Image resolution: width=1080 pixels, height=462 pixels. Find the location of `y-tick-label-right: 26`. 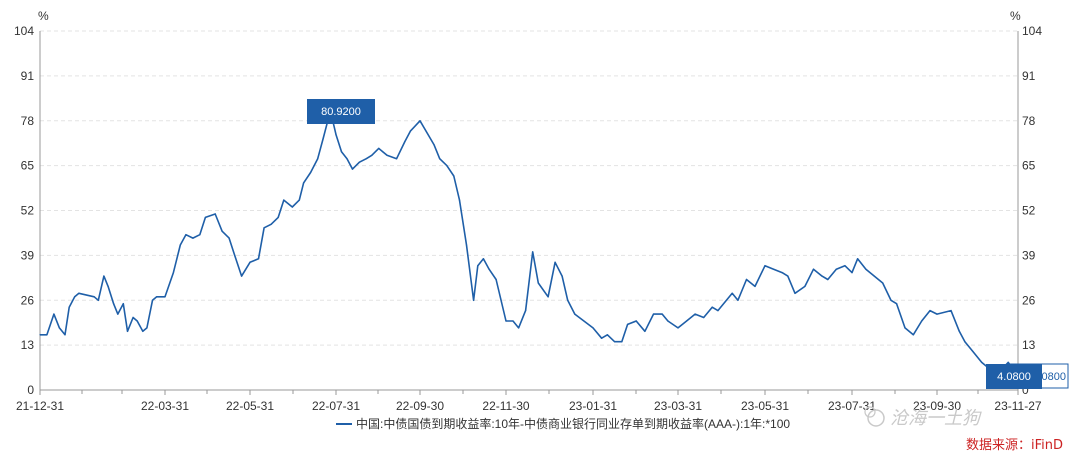

y-tick-label-right: 26 is located at coordinates (1029, 300).